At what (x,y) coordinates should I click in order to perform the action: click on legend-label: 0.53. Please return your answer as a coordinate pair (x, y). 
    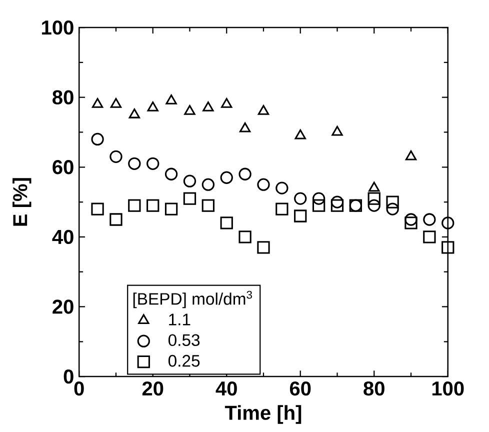
    Looking at the image, I should click on (184, 340).